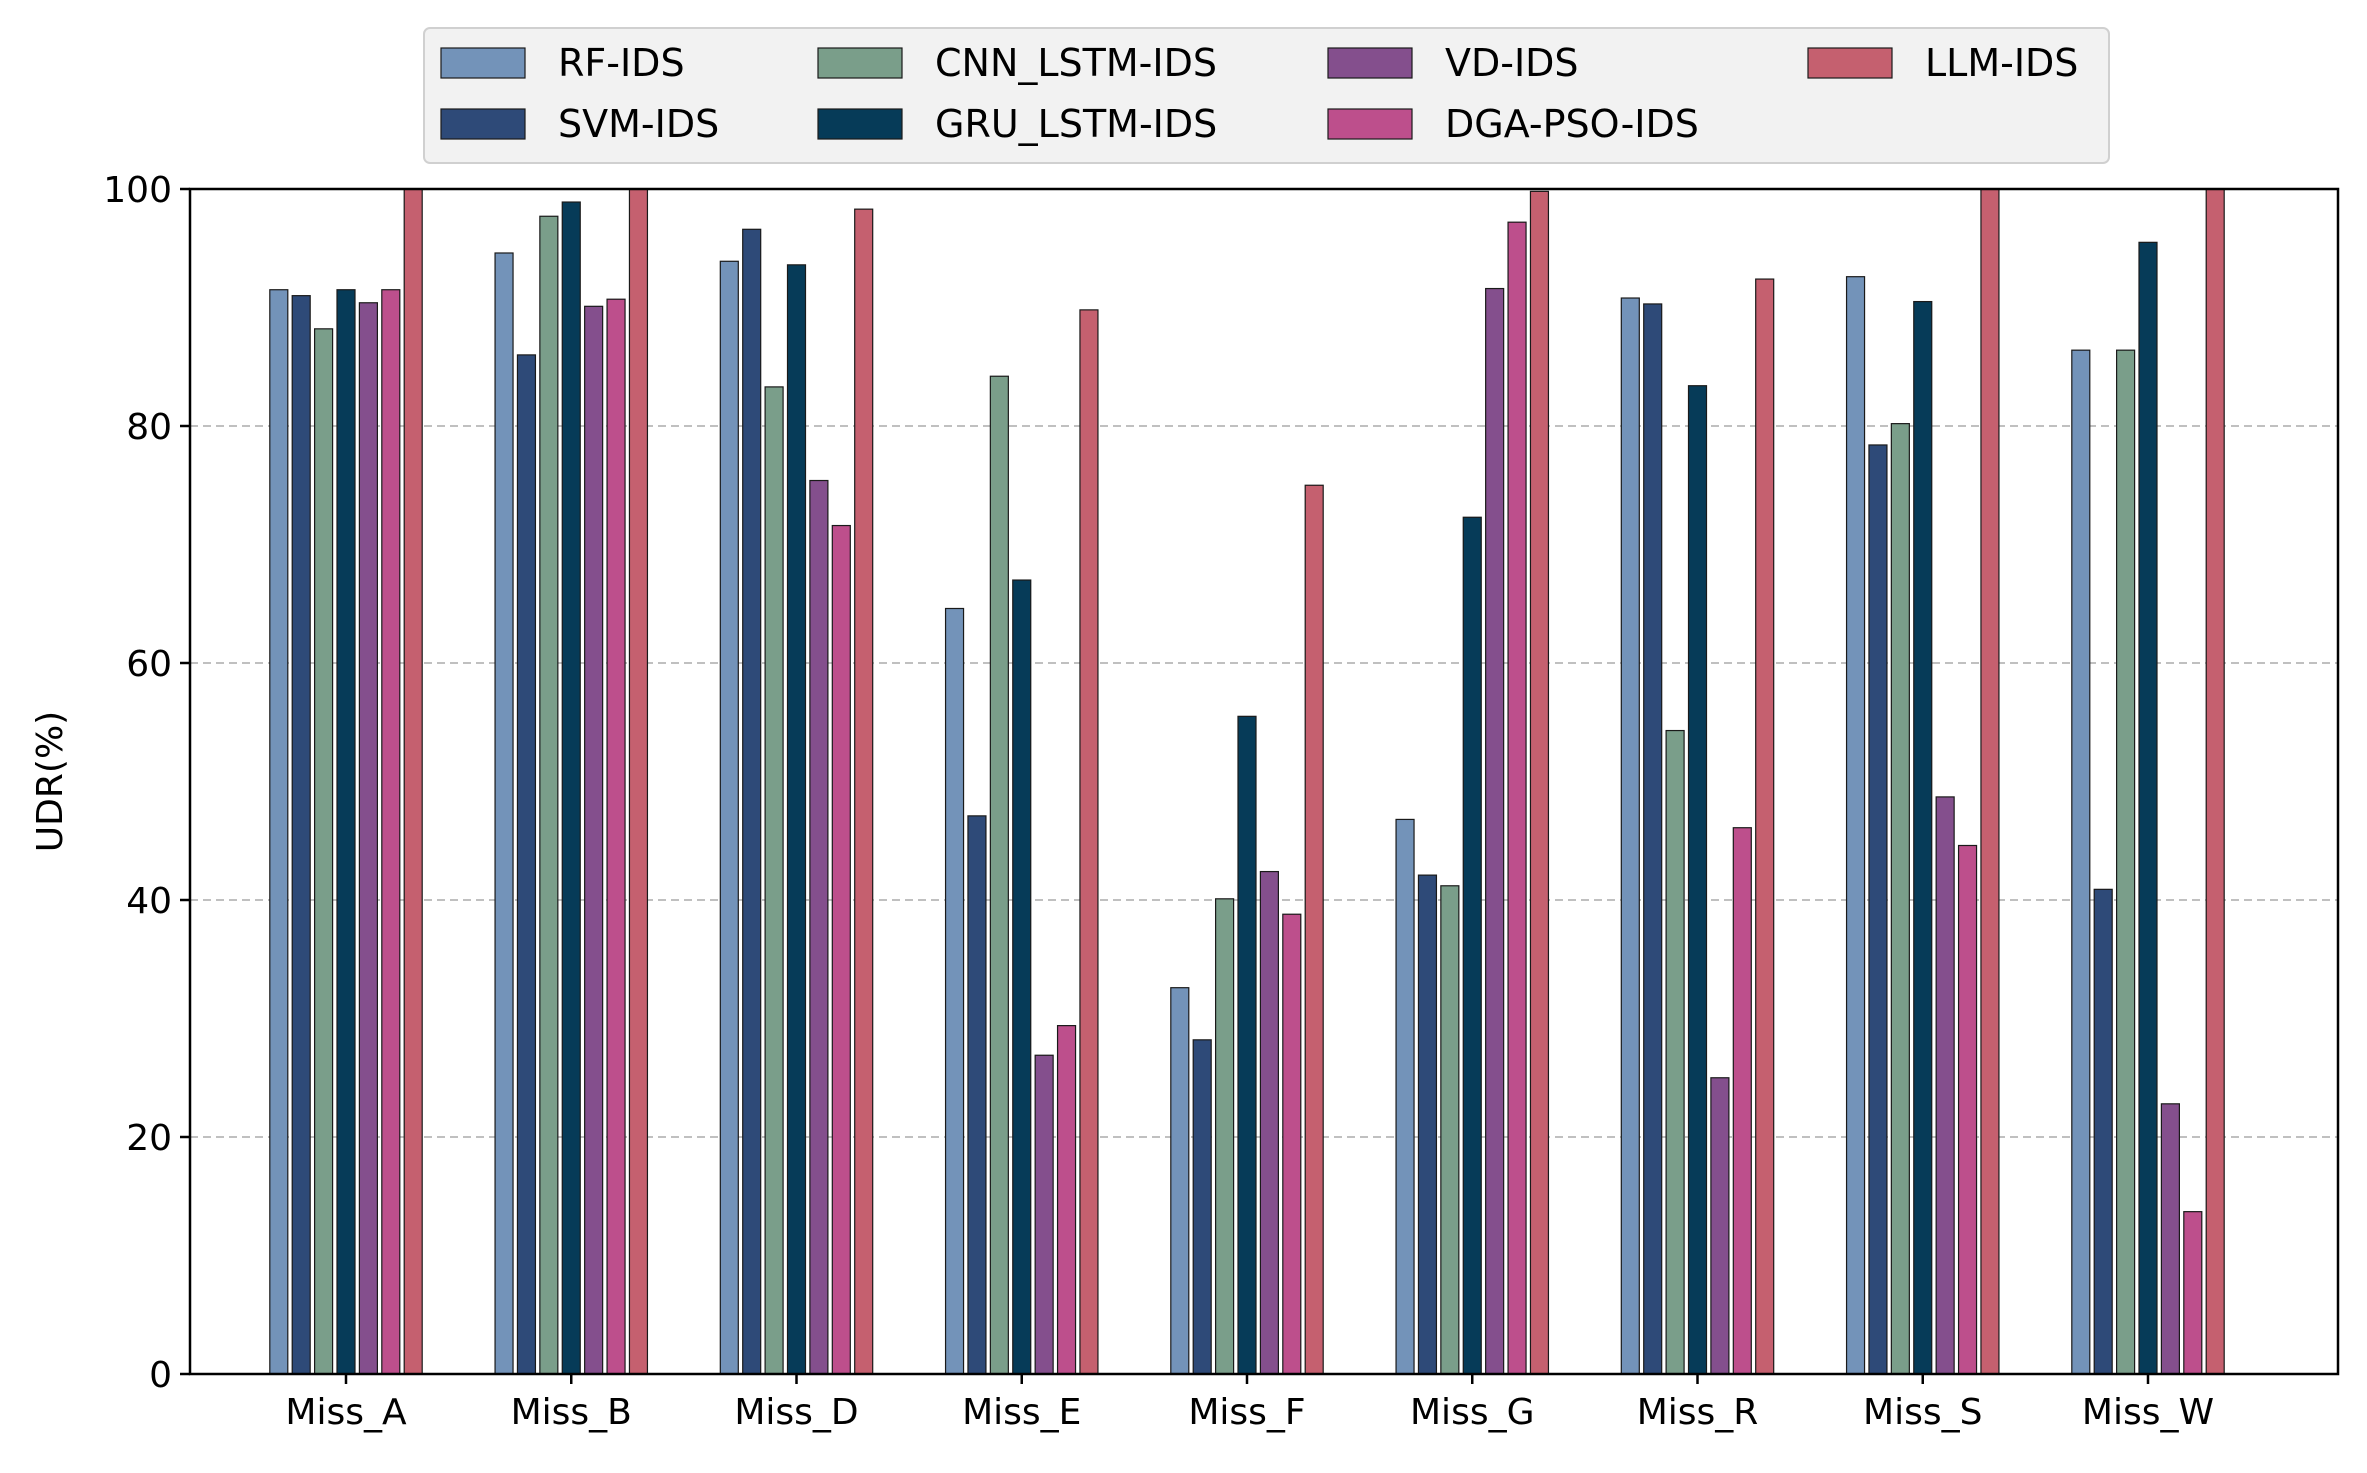  What do you see at coordinates (1180, 1181) in the screenshot?
I see `bar-rf-ids-miss-f` at bounding box center [1180, 1181].